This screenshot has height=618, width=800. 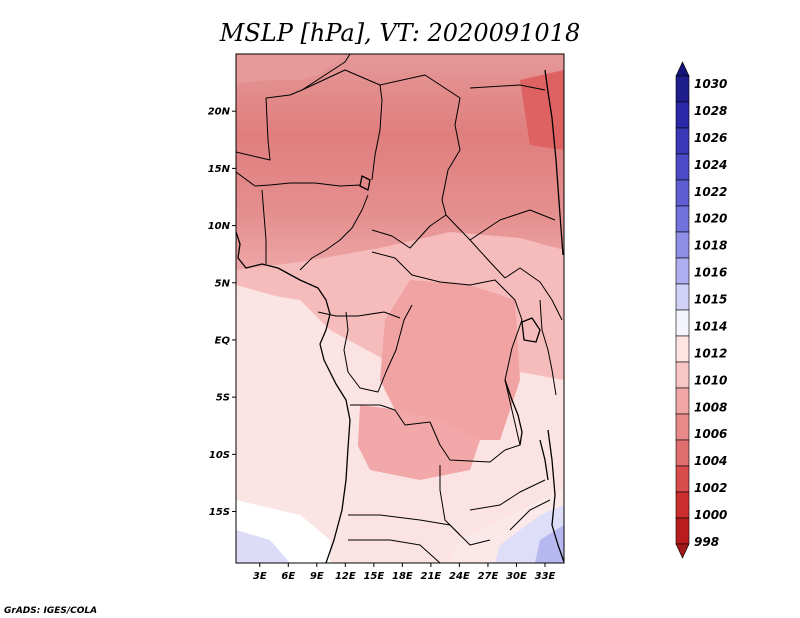 I want to click on lon-tick-label: 12E, so click(x=345, y=576).